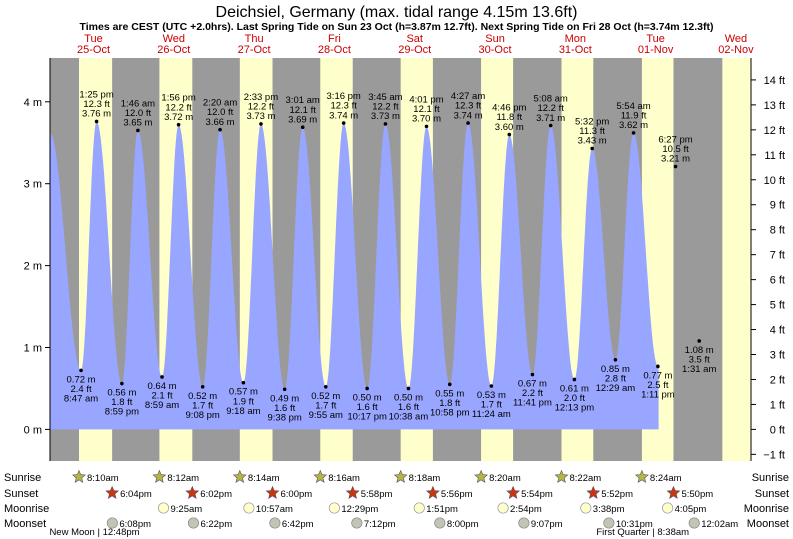 The image size is (793, 539). Describe the element at coordinates (243, 392) in the screenshot. I see `tide-label: 0.57 m` at that location.